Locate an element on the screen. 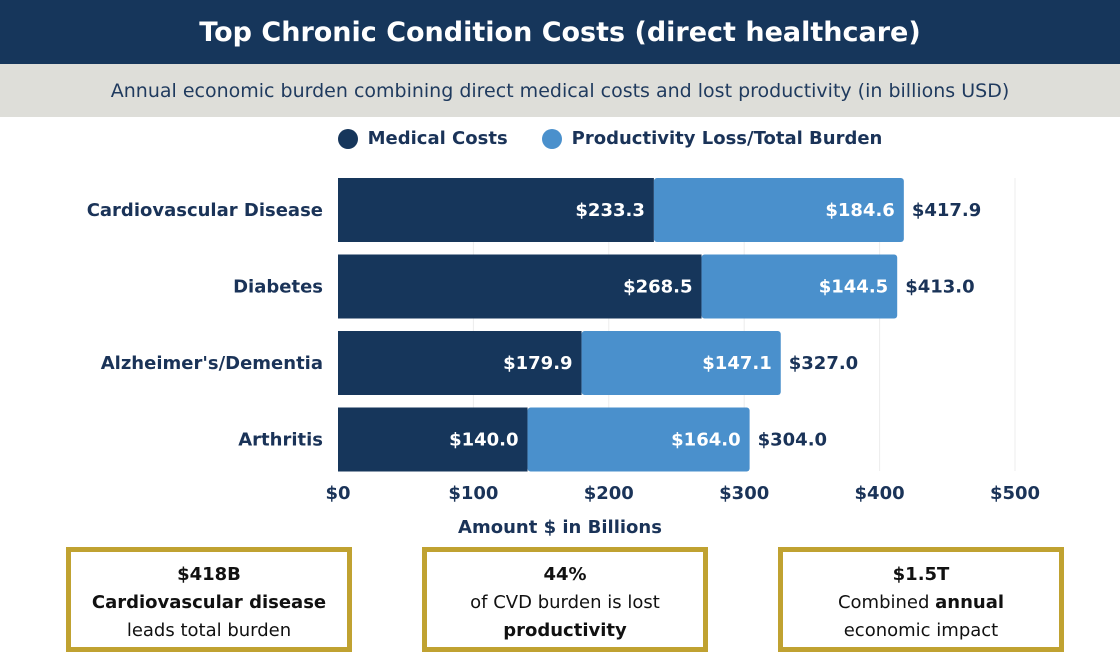 This screenshot has width=1120, height=660. category-label: Cardiovascular Disease is located at coordinates (205, 210).